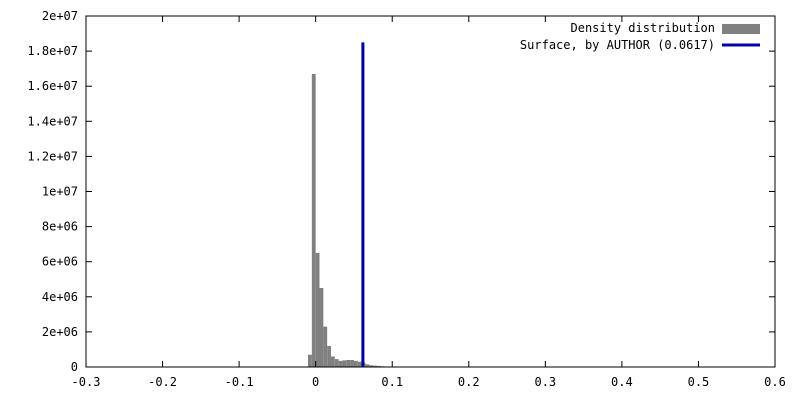  What do you see at coordinates (617, 45) in the screenshot?
I see `legend-label-surface: Surface, by AUTHOR (0.0617)` at bounding box center [617, 45].